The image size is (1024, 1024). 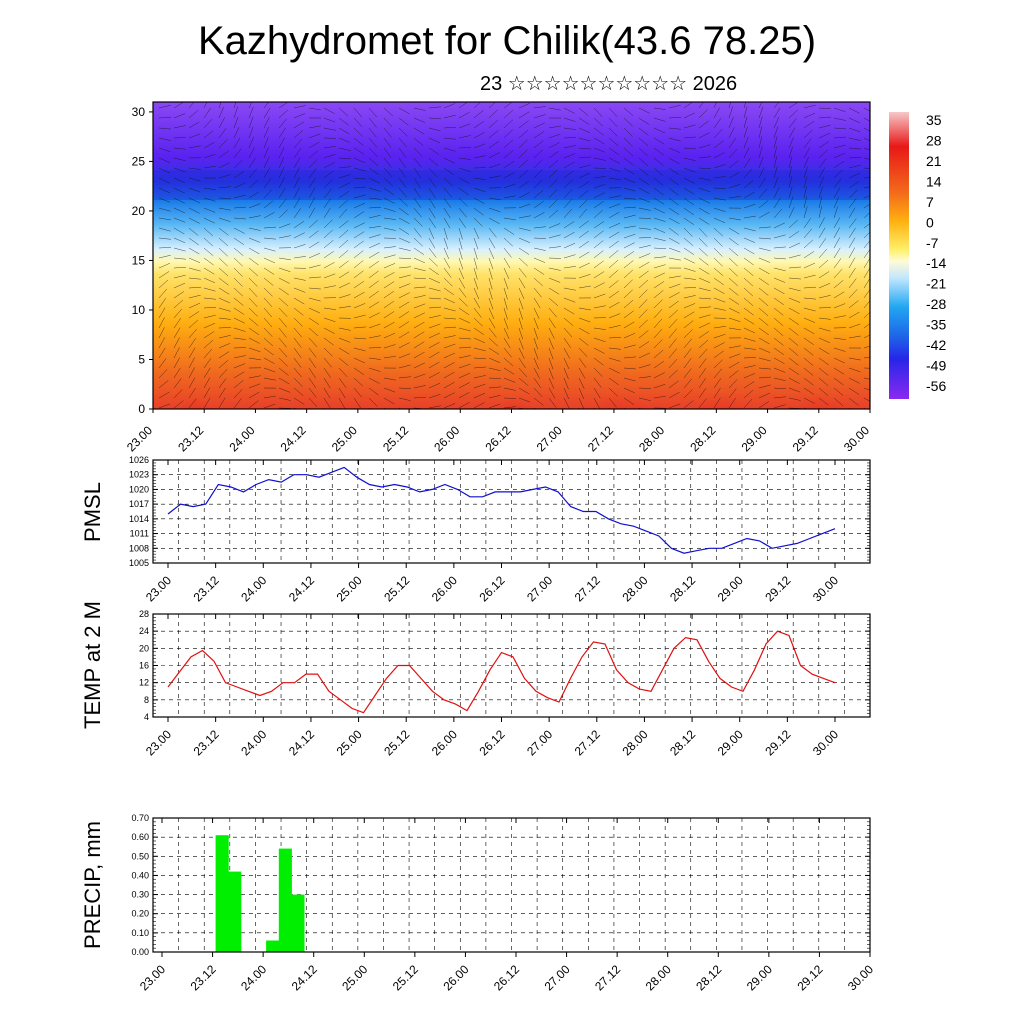 I want to click on x-tick-label: 30.00, so click(x=825, y=588).